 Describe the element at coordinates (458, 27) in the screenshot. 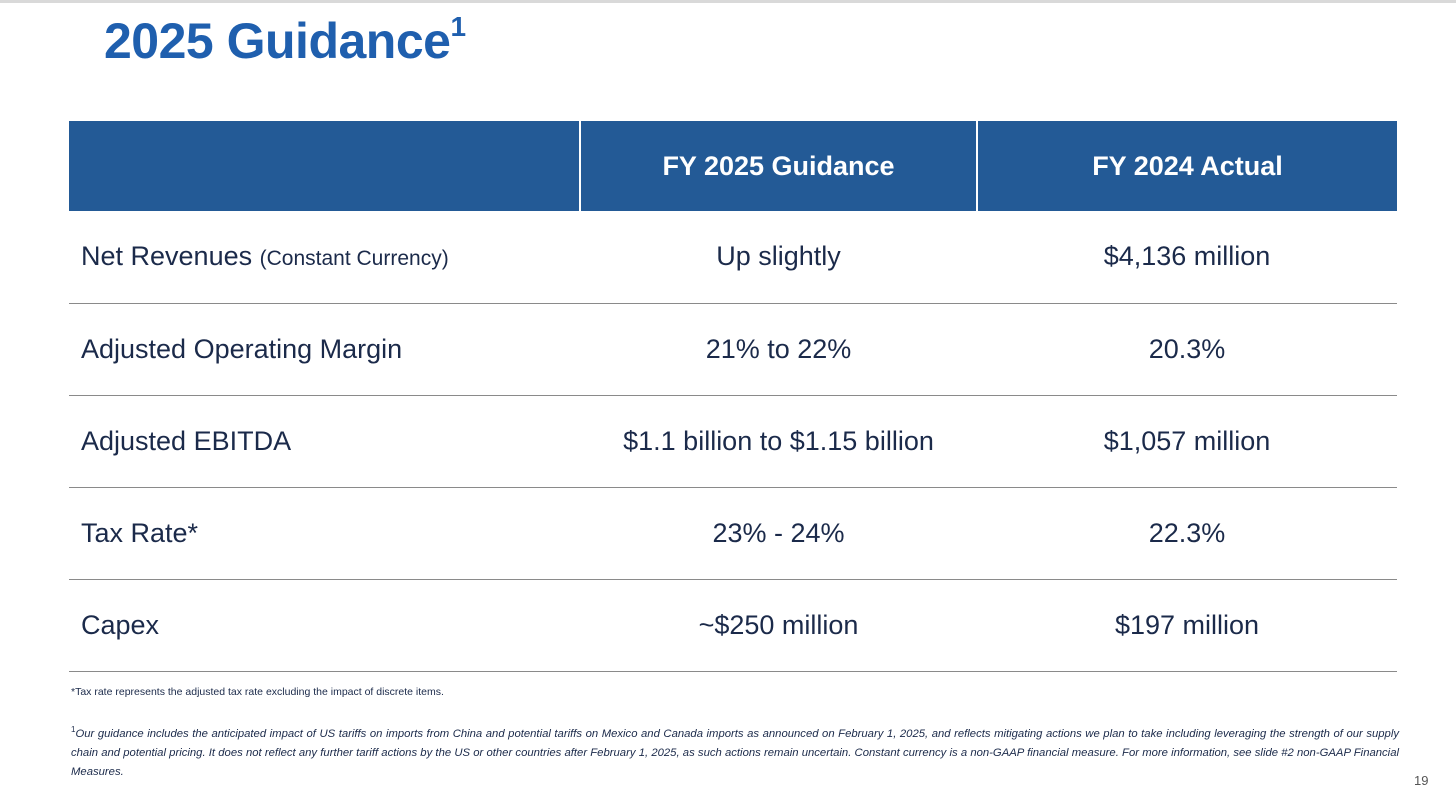

I see `title-footnote-mark: 1` at that location.